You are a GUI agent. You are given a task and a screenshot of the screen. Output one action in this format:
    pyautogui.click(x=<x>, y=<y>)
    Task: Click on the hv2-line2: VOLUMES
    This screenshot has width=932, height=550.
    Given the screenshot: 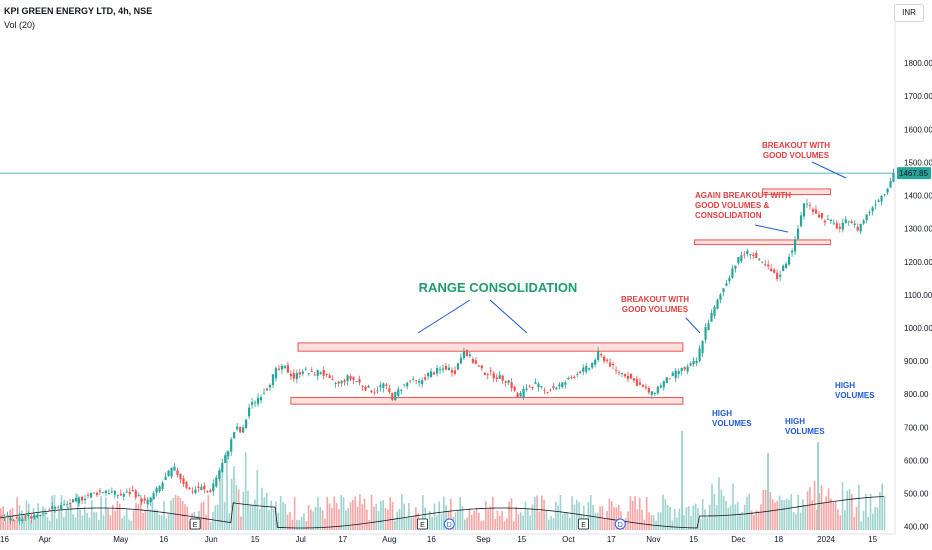 What is the action you would take?
    pyautogui.click(x=805, y=431)
    